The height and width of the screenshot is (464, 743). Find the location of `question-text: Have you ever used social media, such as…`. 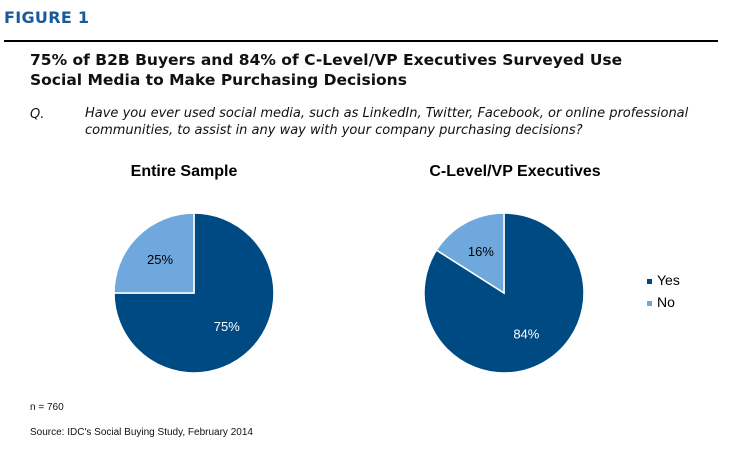

question-text: Have you ever used social media, such as… is located at coordinates (387, 122).